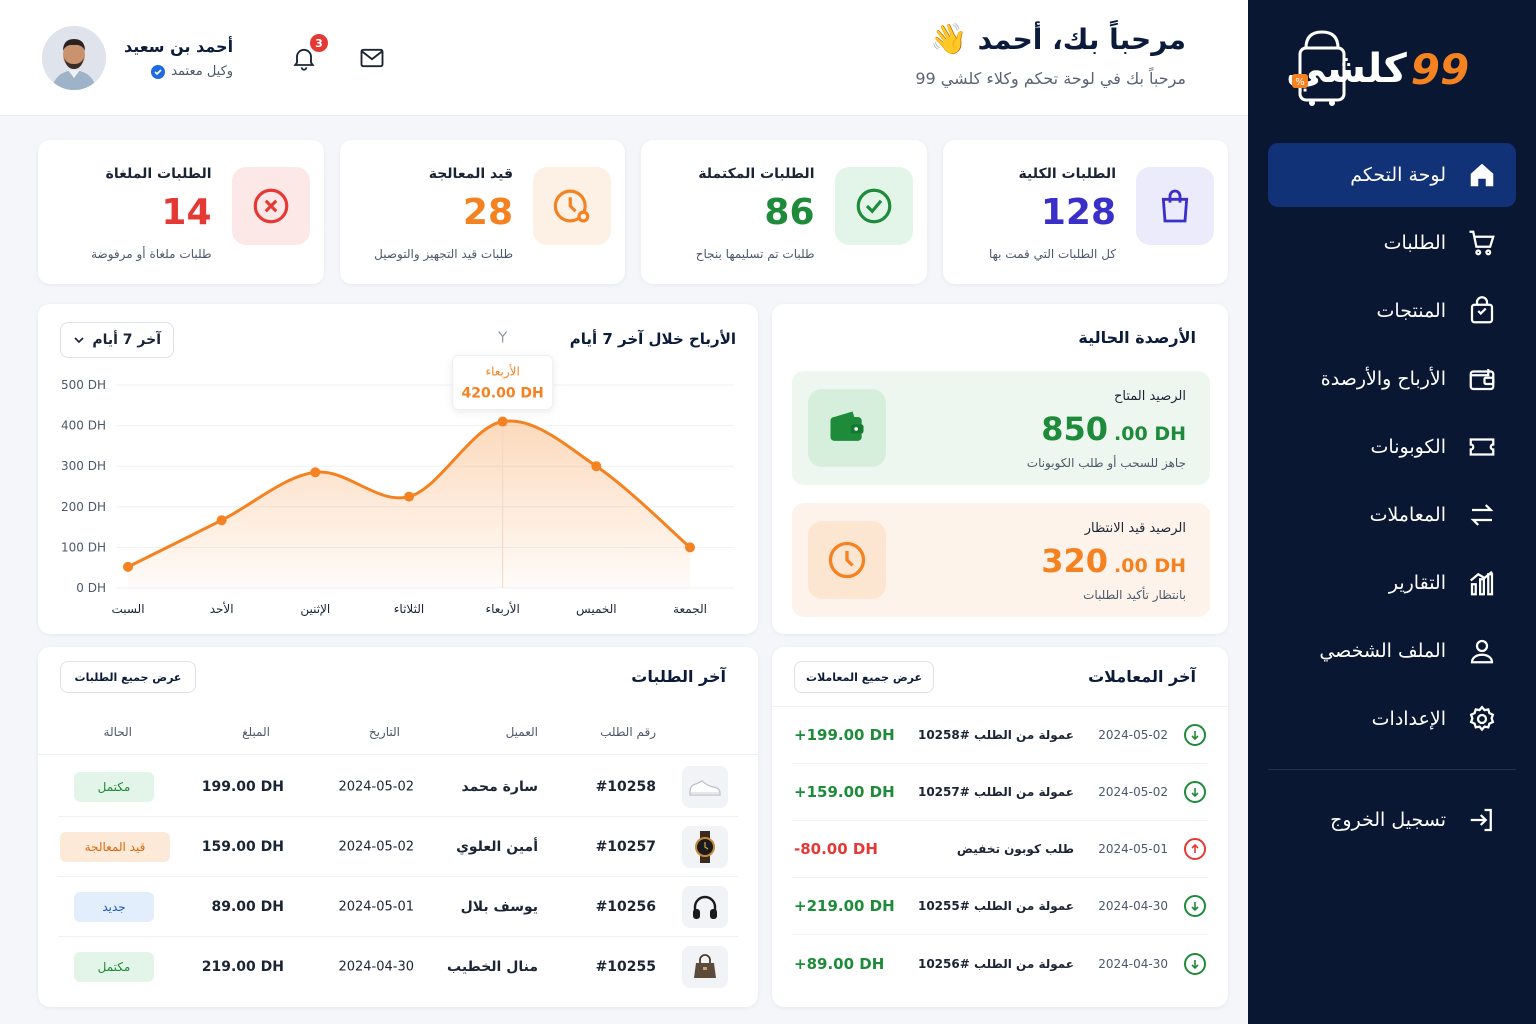  Describe the element at coordinates (114, 967) in the screenshot. I see `status-badge: مكتمل` at that location.